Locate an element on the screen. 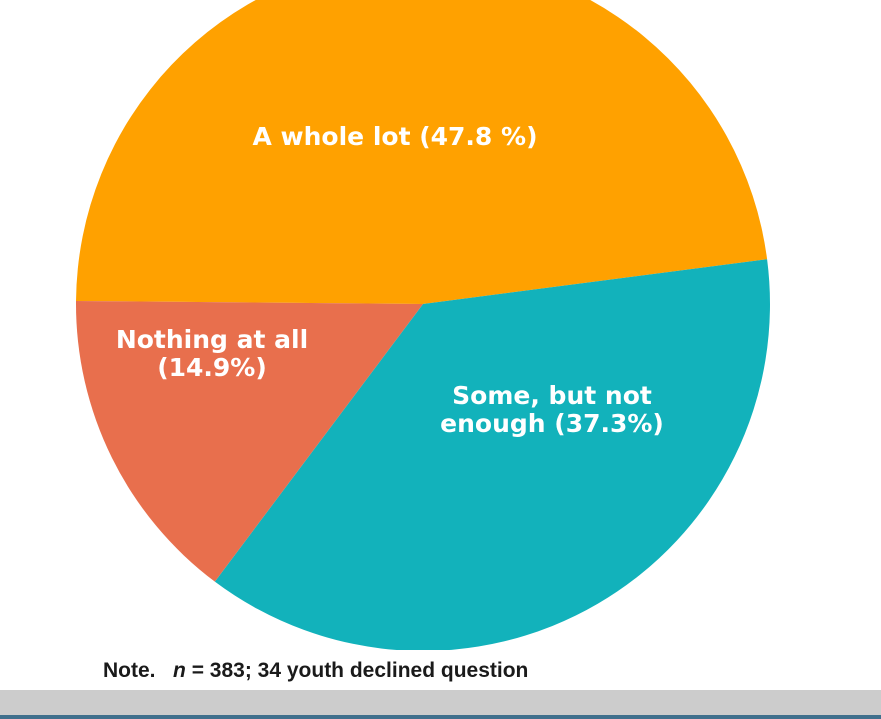 The width and height of the screenshot is (881, 719). footer-bar is located at coordinates (440, 702).